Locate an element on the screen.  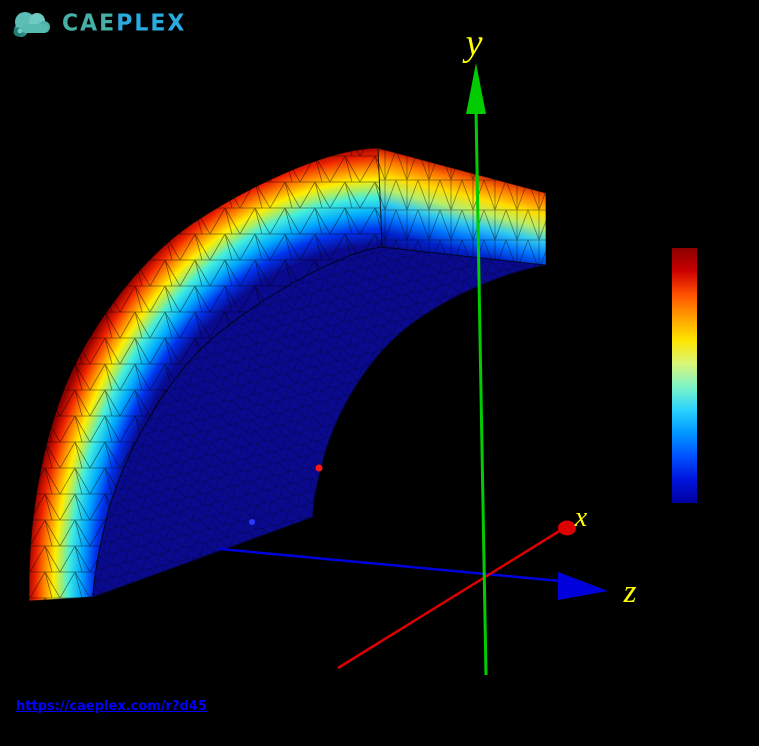
y-axis-line is located at coordinates (481, 392).